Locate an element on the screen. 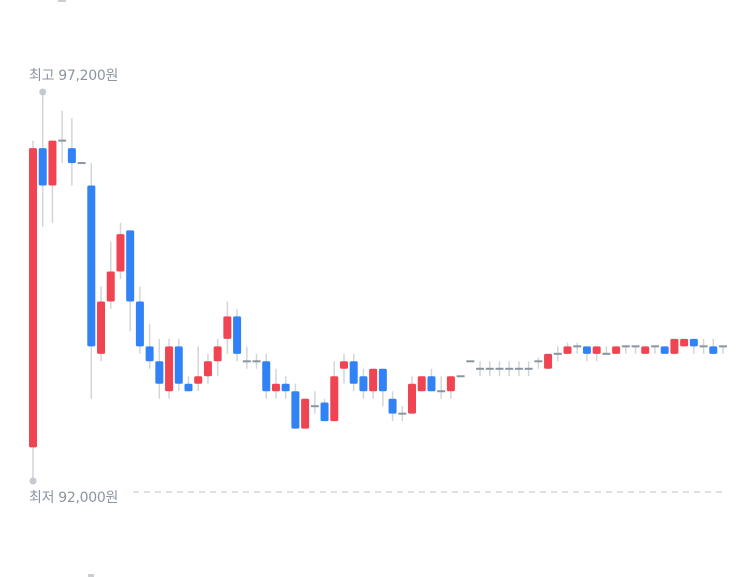  high-price-label: 최고 97,200원 is located at coordinates (74, 76).